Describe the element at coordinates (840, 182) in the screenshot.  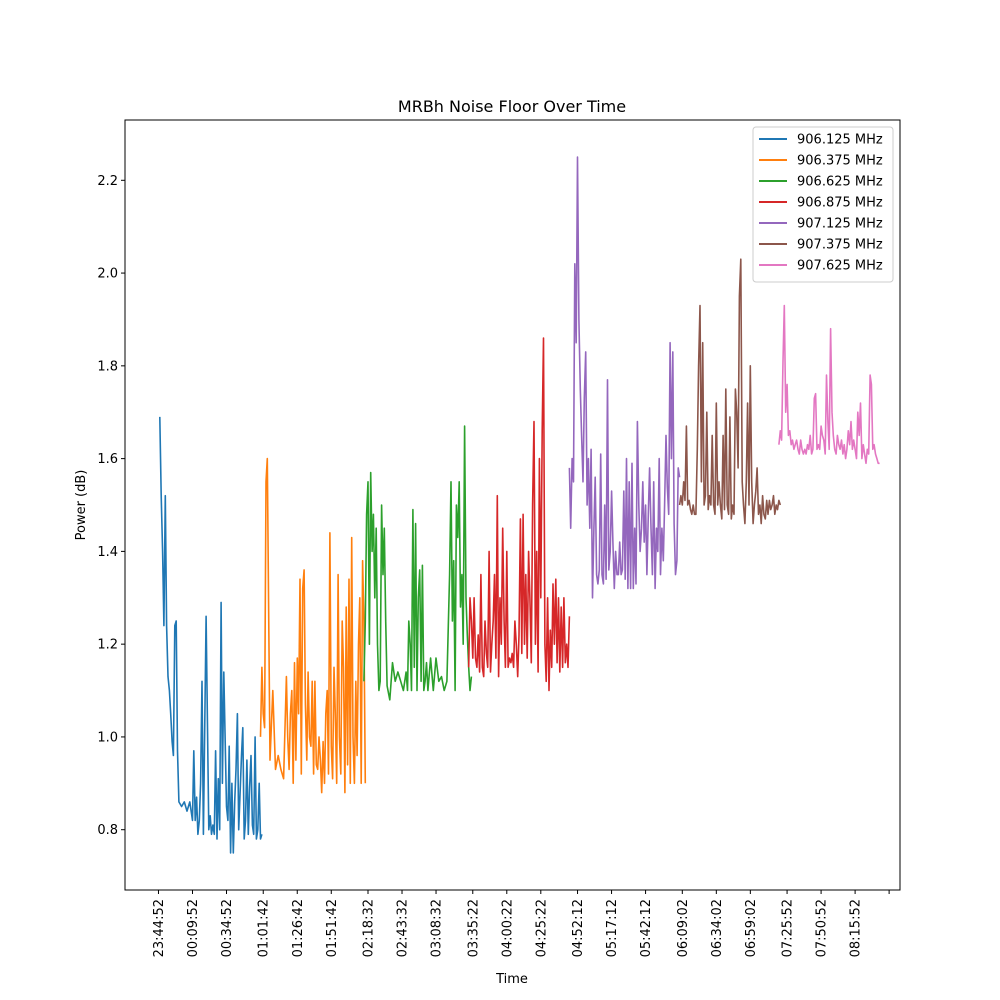
I see `legend-label: 906.625 MHz` at that location.